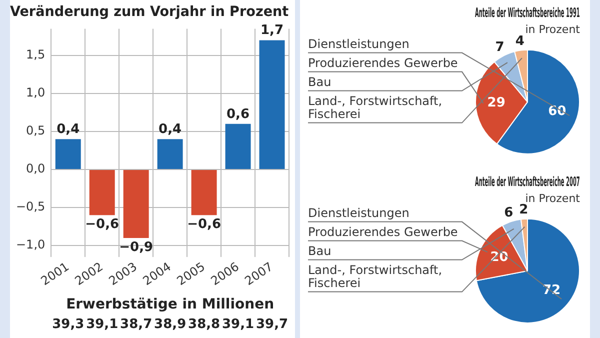 The height and width of the screenshot is (338, 600). I want to click on chart-title: Veränderung zum Vorjahr in Prozent, so click(150, 12).